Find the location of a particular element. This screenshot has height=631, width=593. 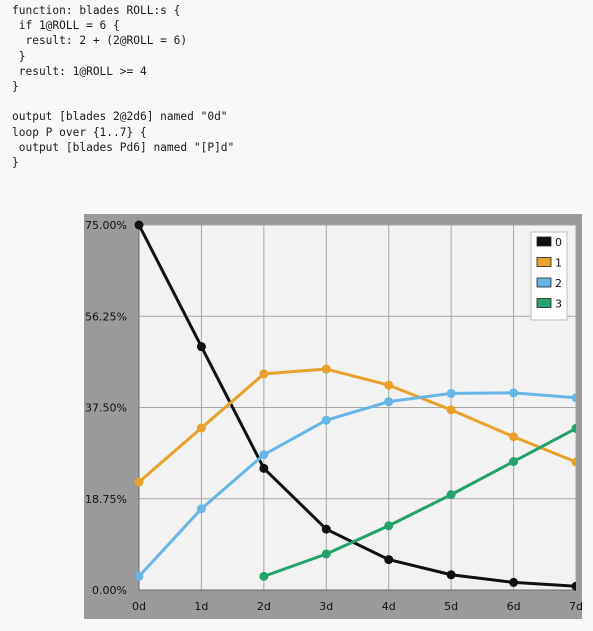

y-tick-label: 75.00% is located at coordinates (106, 225).